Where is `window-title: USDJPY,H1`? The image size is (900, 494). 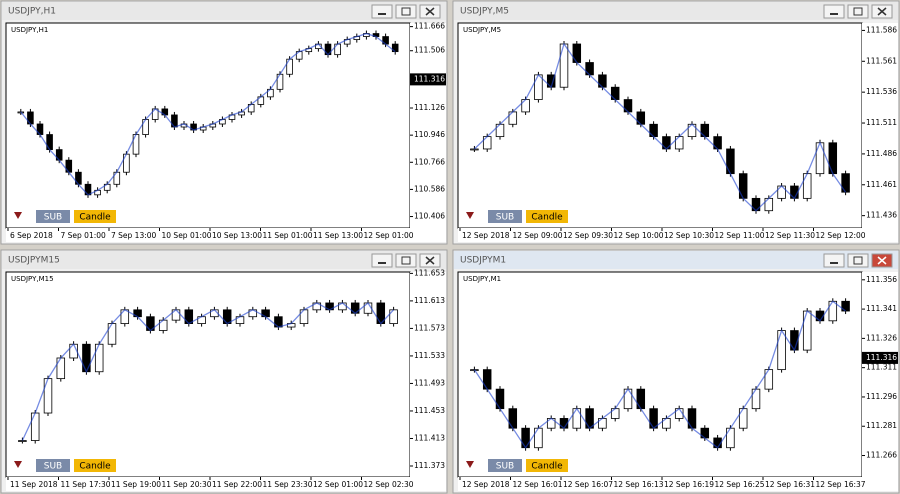
window-title: USDJPY,H1 is located at coordinates (32, 12).